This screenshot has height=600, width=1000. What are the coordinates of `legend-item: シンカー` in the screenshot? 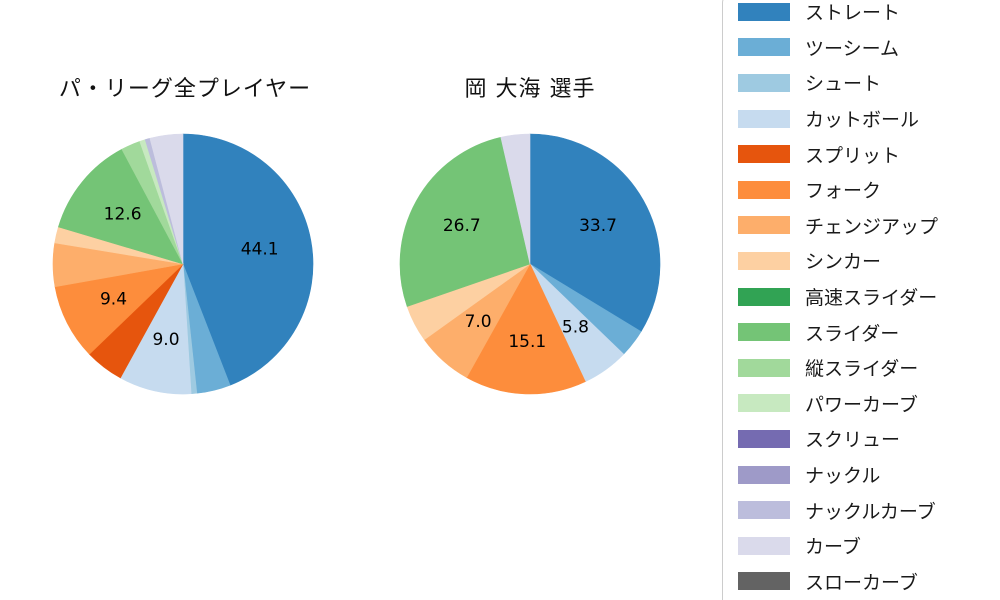 It's located at (869, 261).